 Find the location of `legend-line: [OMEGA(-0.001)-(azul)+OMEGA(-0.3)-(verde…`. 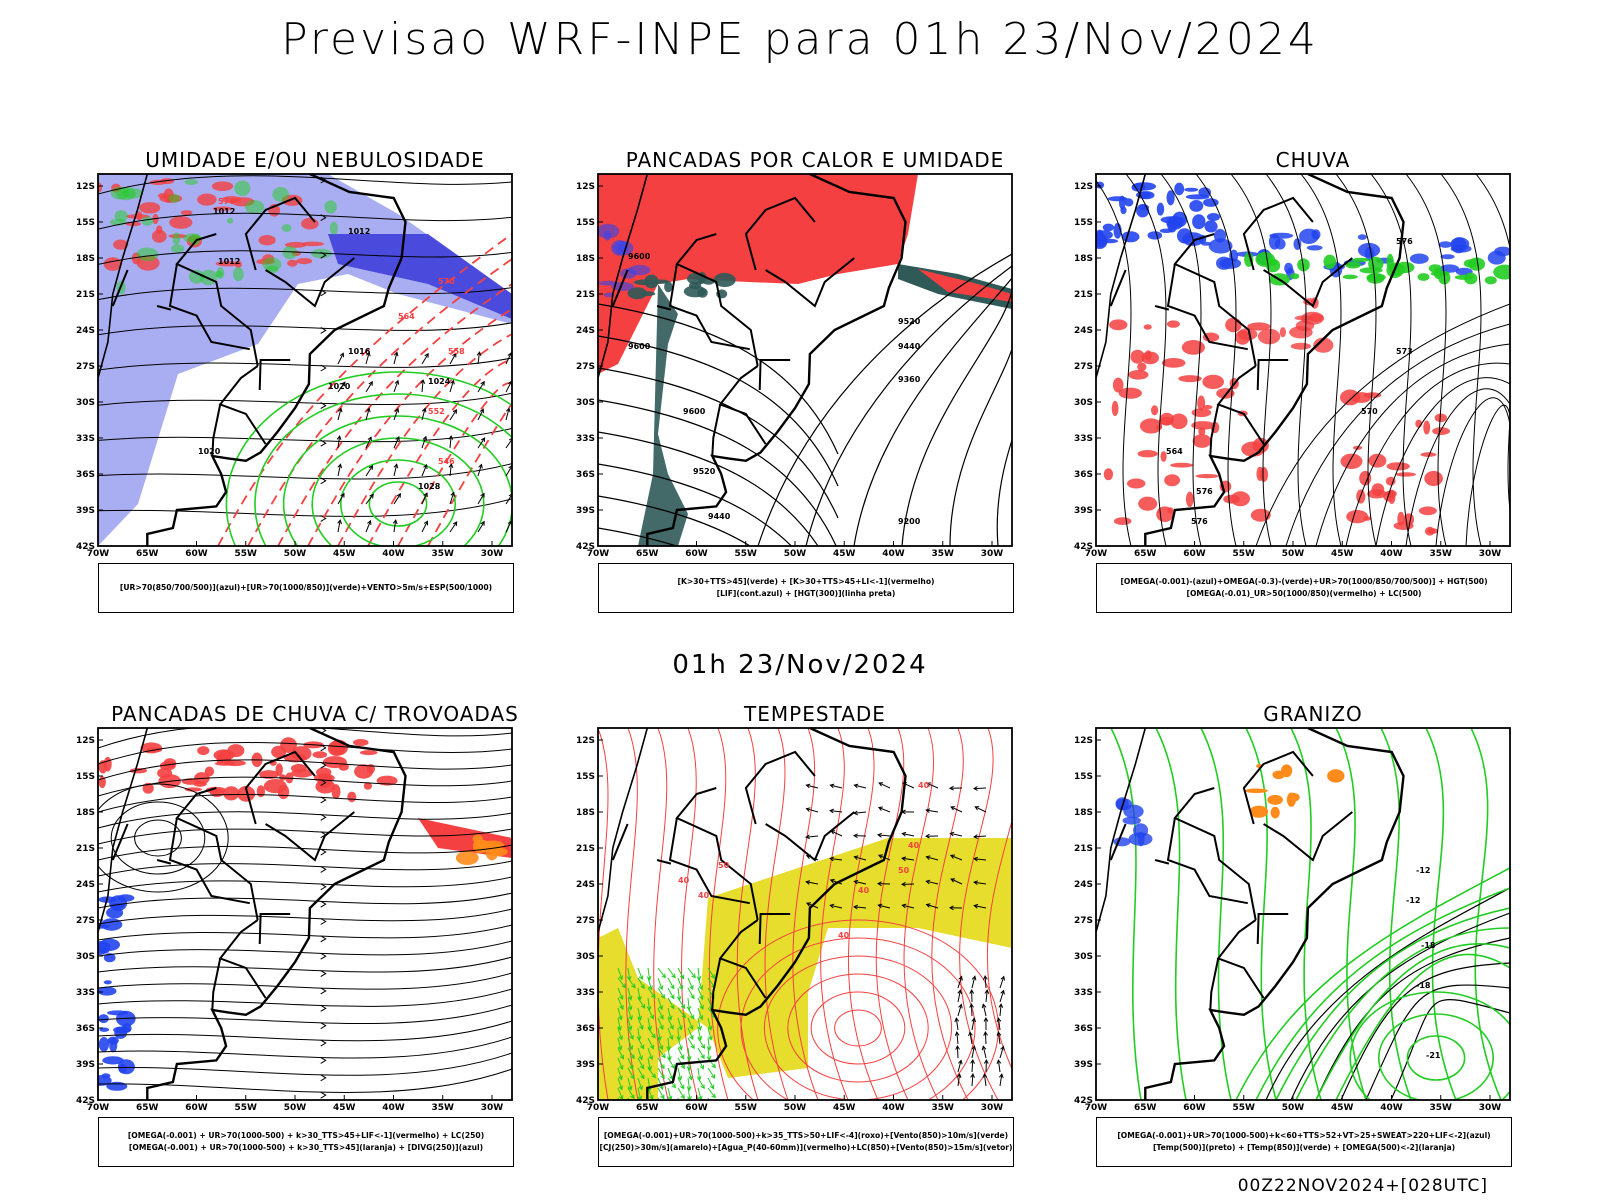

legend-line: [OMEGA(-0.001)-(azul)+OMEGA(-0.3)-(verde… is located at coordinates (1304, 582).